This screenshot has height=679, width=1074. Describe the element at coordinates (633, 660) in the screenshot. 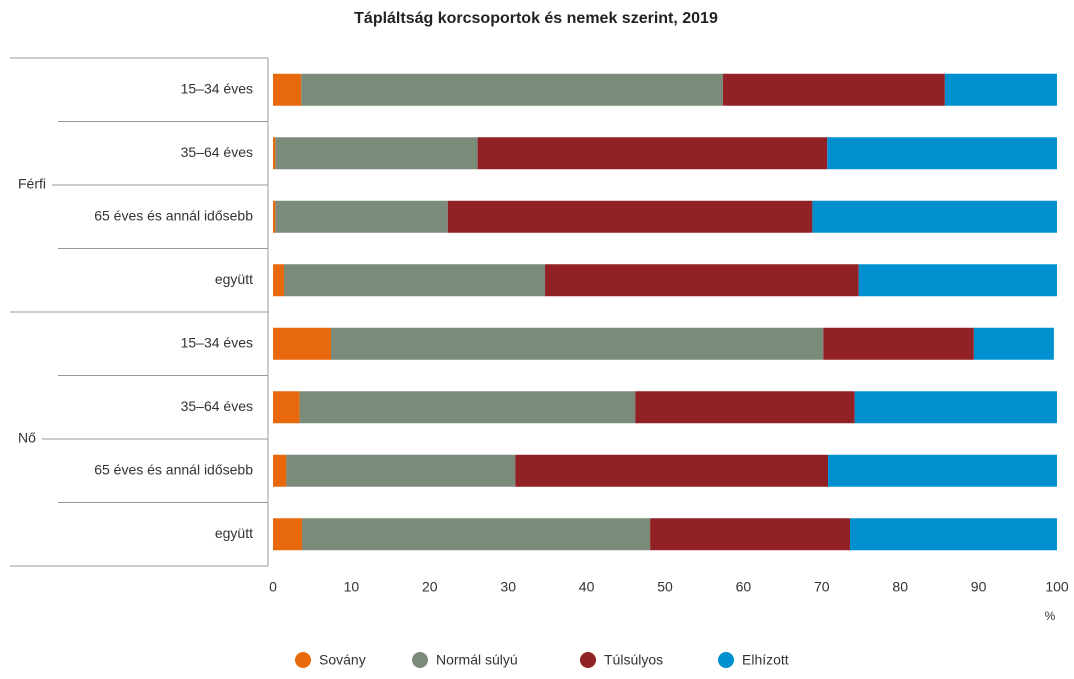

I see `legend-label: Túlsúlyos` at that location.